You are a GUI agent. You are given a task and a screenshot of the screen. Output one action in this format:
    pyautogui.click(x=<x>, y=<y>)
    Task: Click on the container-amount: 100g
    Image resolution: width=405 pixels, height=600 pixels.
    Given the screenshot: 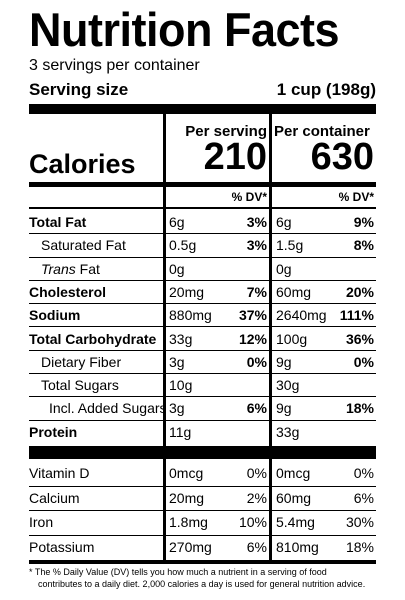 What is the action you would take?
    pyautogui.click(x=292, y=338)
    